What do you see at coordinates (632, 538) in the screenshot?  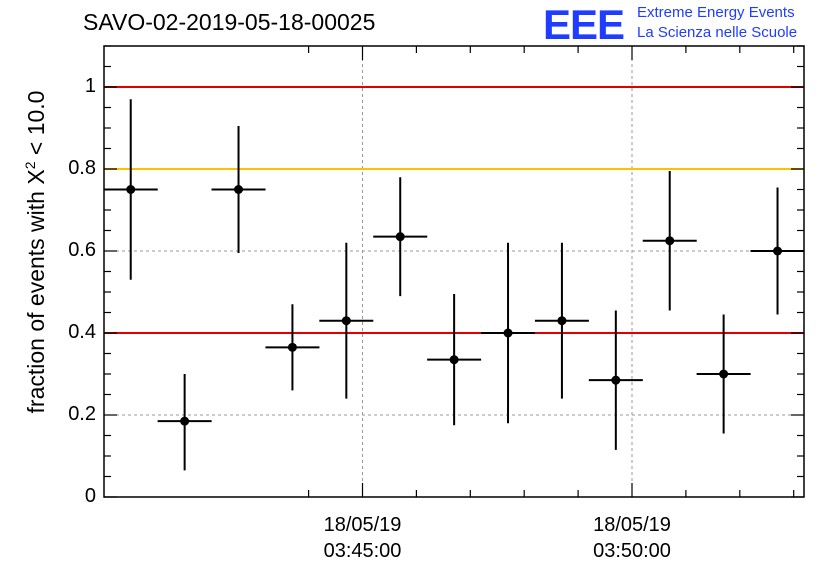 I see `x-tick-label: 18/05/19 03:50:00` at bounding box center [632, 538].